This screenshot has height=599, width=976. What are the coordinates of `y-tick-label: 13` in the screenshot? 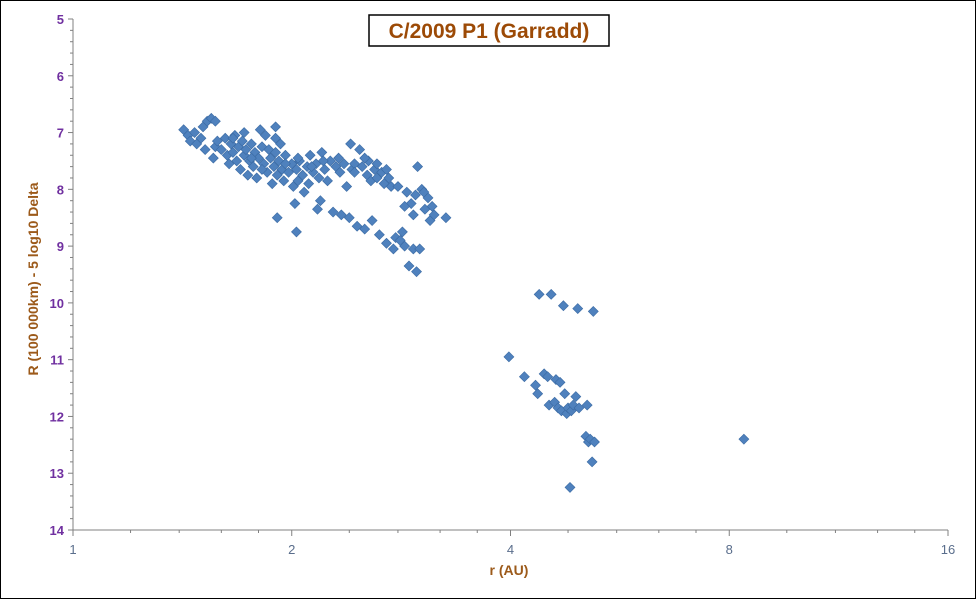 It's located at (57, 473).